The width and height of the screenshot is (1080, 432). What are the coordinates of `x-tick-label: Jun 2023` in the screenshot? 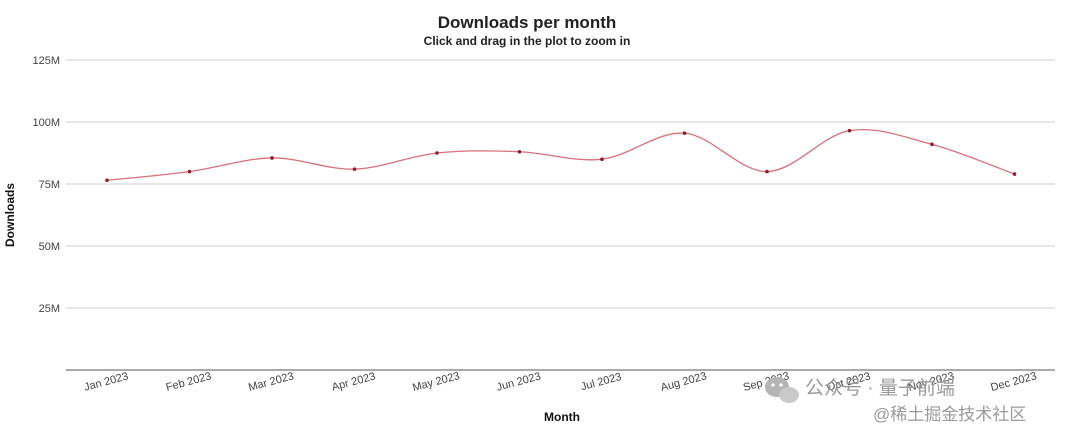 It's located at (518, 381).